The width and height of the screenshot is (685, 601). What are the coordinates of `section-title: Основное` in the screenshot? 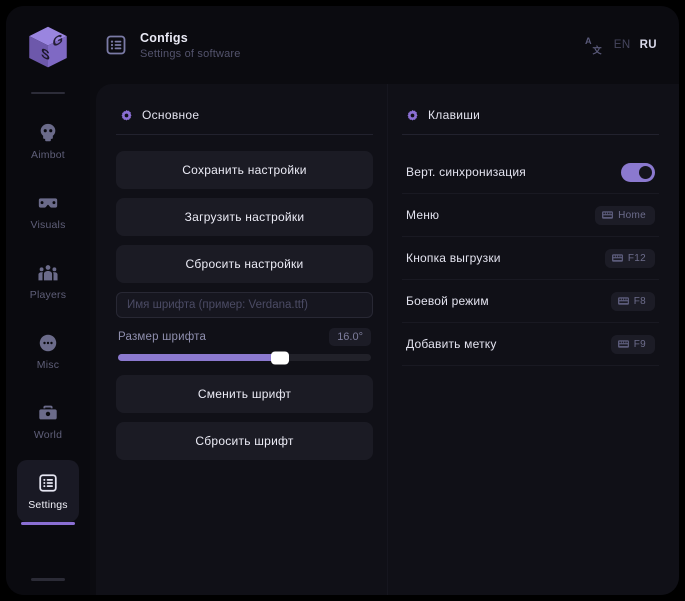 It's located at (171, 115).